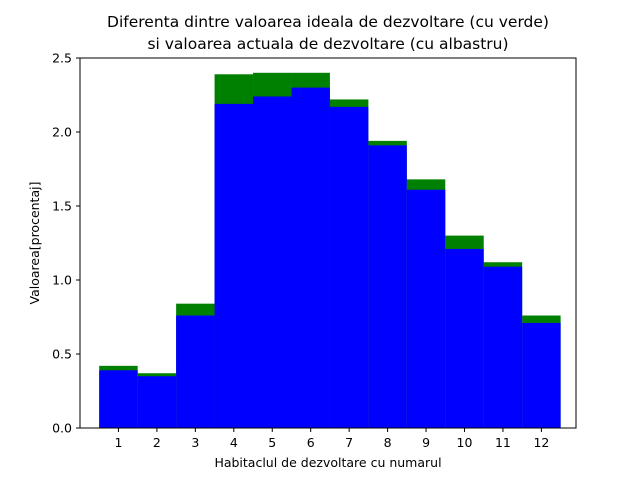  I want to click on x-tick-label: 2, so click(157, 442).